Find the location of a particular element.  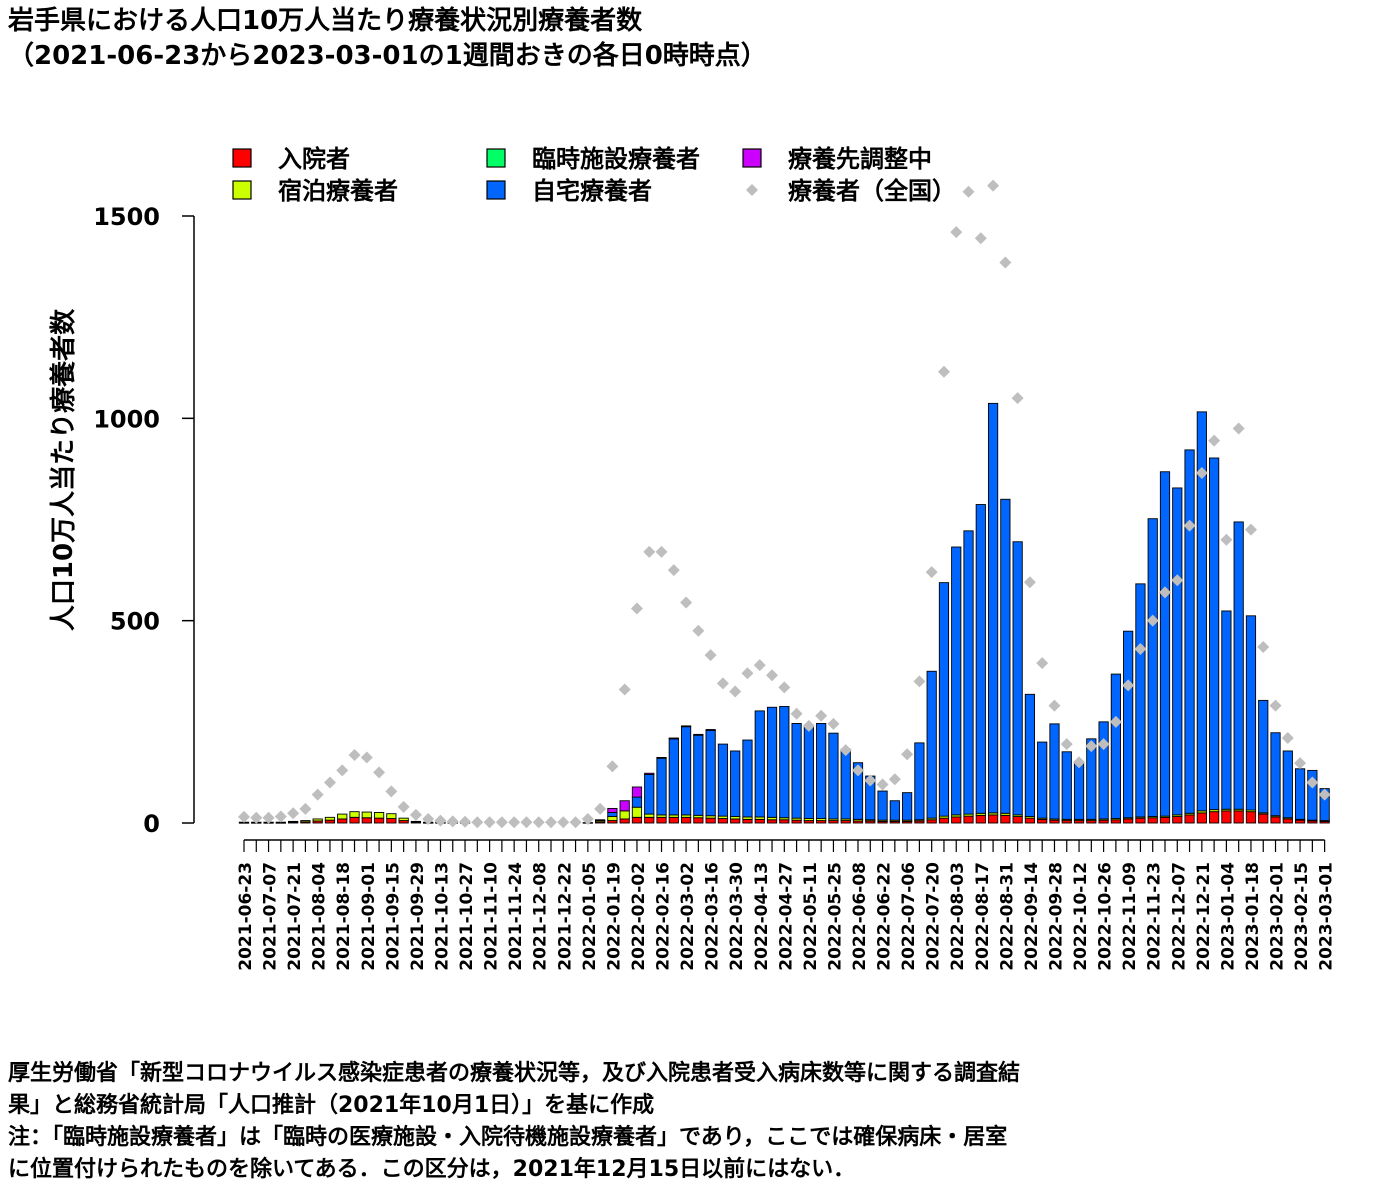

y-axis-label: 人口10万人当たり療養者数 is located at coordinates (64, 469).